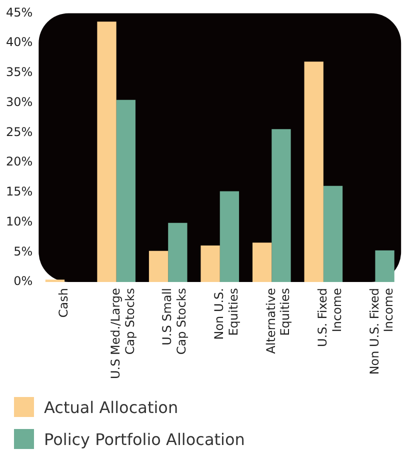 This screenshot has width=410, height=458. I want to click on x-tick-label: Alternative Equities, so click(278, 321).